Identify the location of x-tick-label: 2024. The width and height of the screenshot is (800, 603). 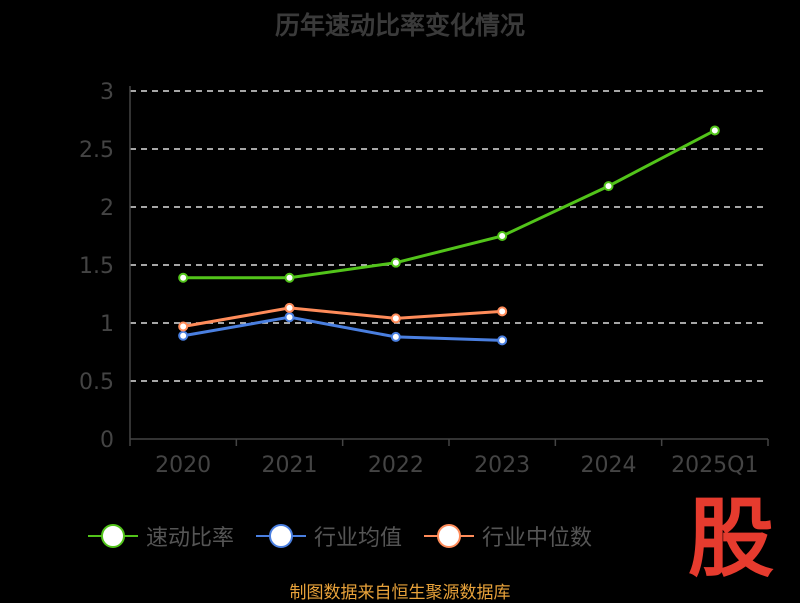
(609, 465).